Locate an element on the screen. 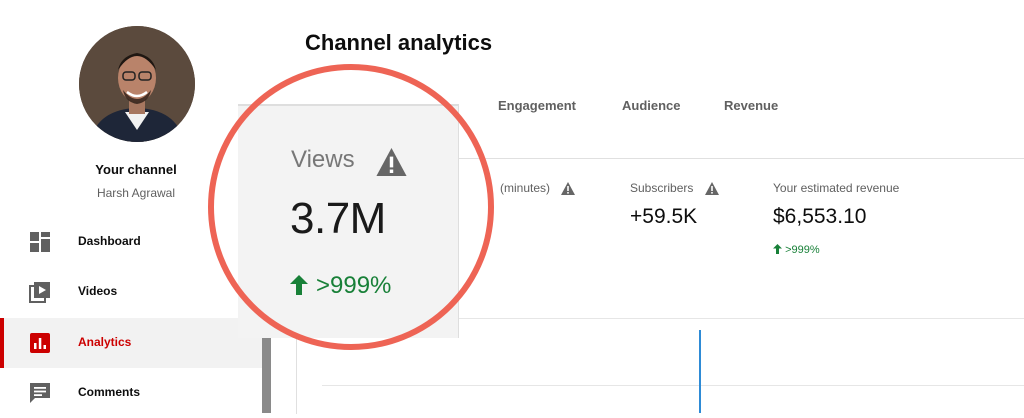  sidebar-item-videos: Videos is located at coordinates (131, 292).